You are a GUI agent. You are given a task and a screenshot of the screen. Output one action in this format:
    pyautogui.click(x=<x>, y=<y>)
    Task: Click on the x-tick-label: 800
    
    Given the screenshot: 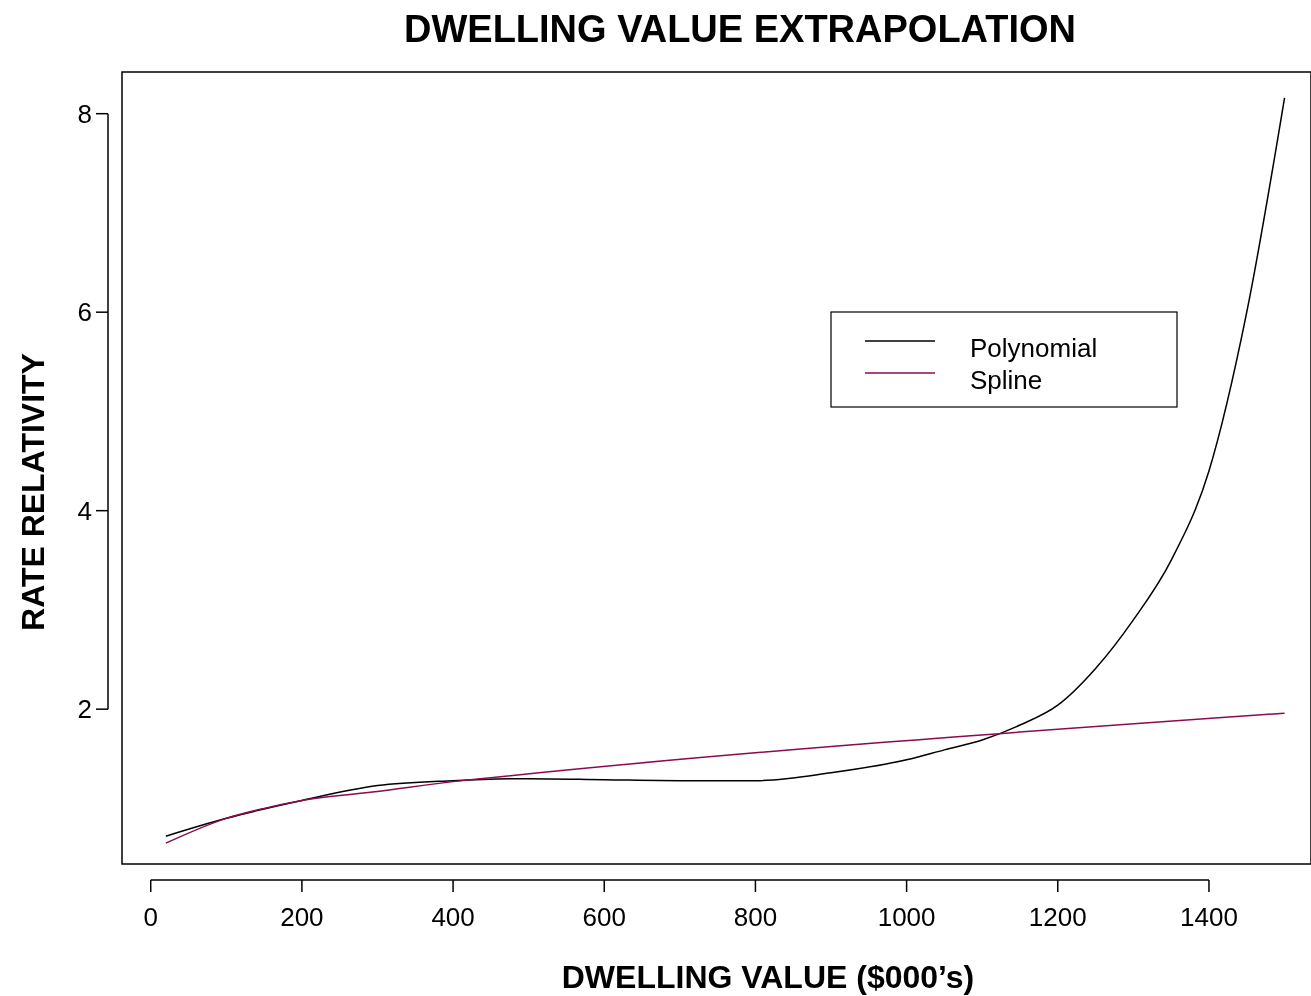 What is the action you would take?
    pyautogui.click(x=755, y=917)
    